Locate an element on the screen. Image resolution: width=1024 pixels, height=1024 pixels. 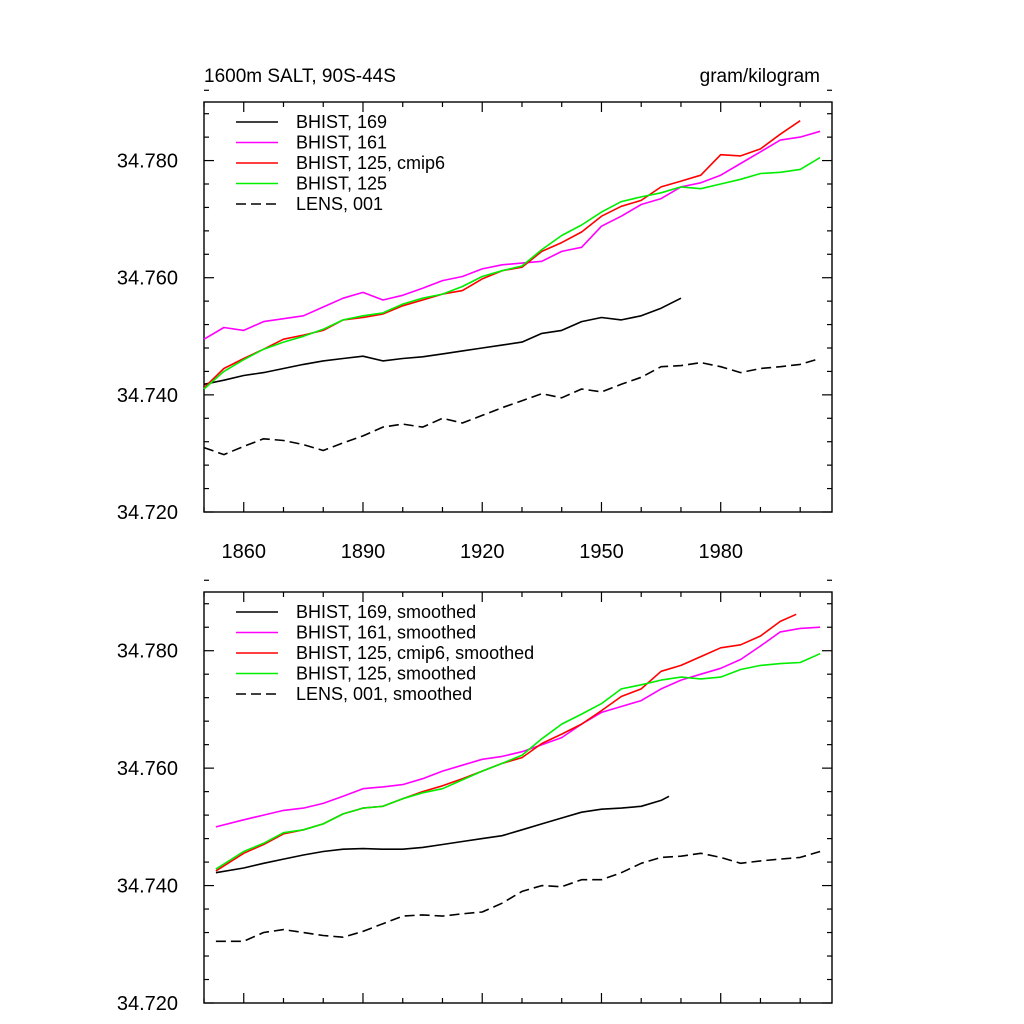
legend-label: LENS, 001 is located at coordinates (339, 204).